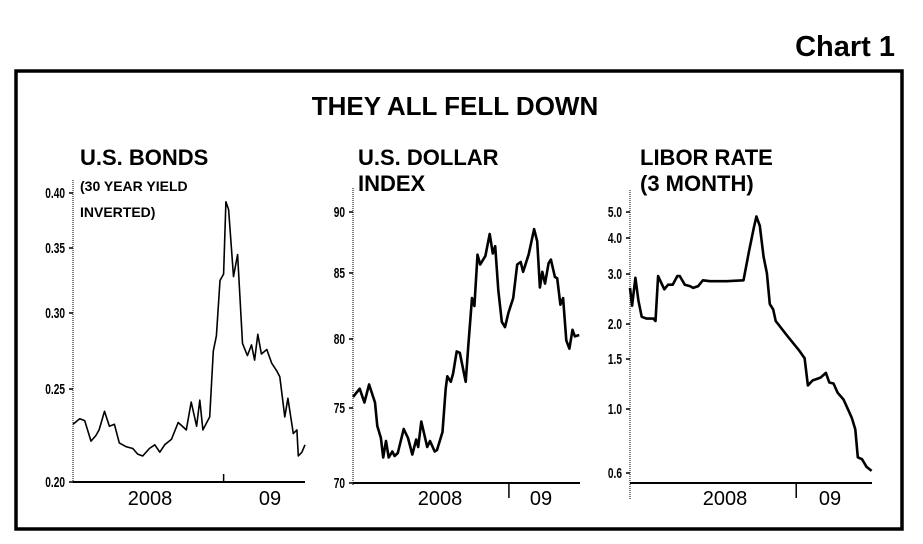 This screenshot has width=923, height=544. I want to click on y-tick-label: 0.35, so click(55, 248).